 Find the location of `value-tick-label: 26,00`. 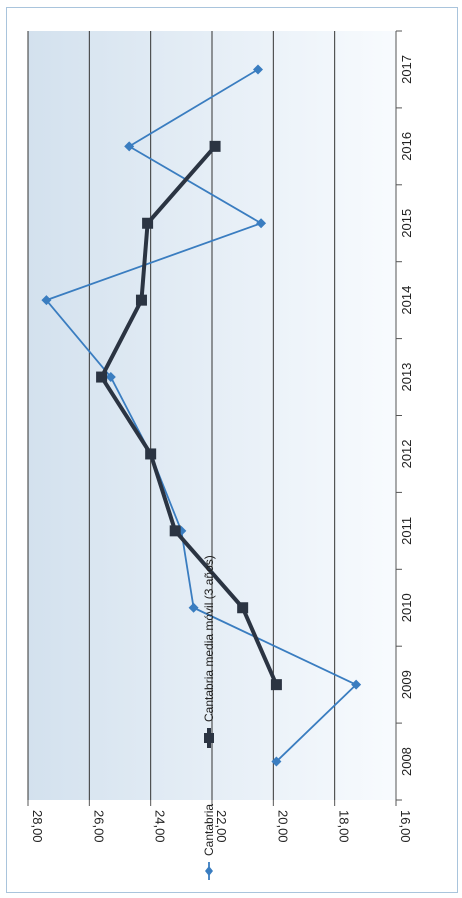

value-tick-label: 26,00 is located at coordinates (98, 826).